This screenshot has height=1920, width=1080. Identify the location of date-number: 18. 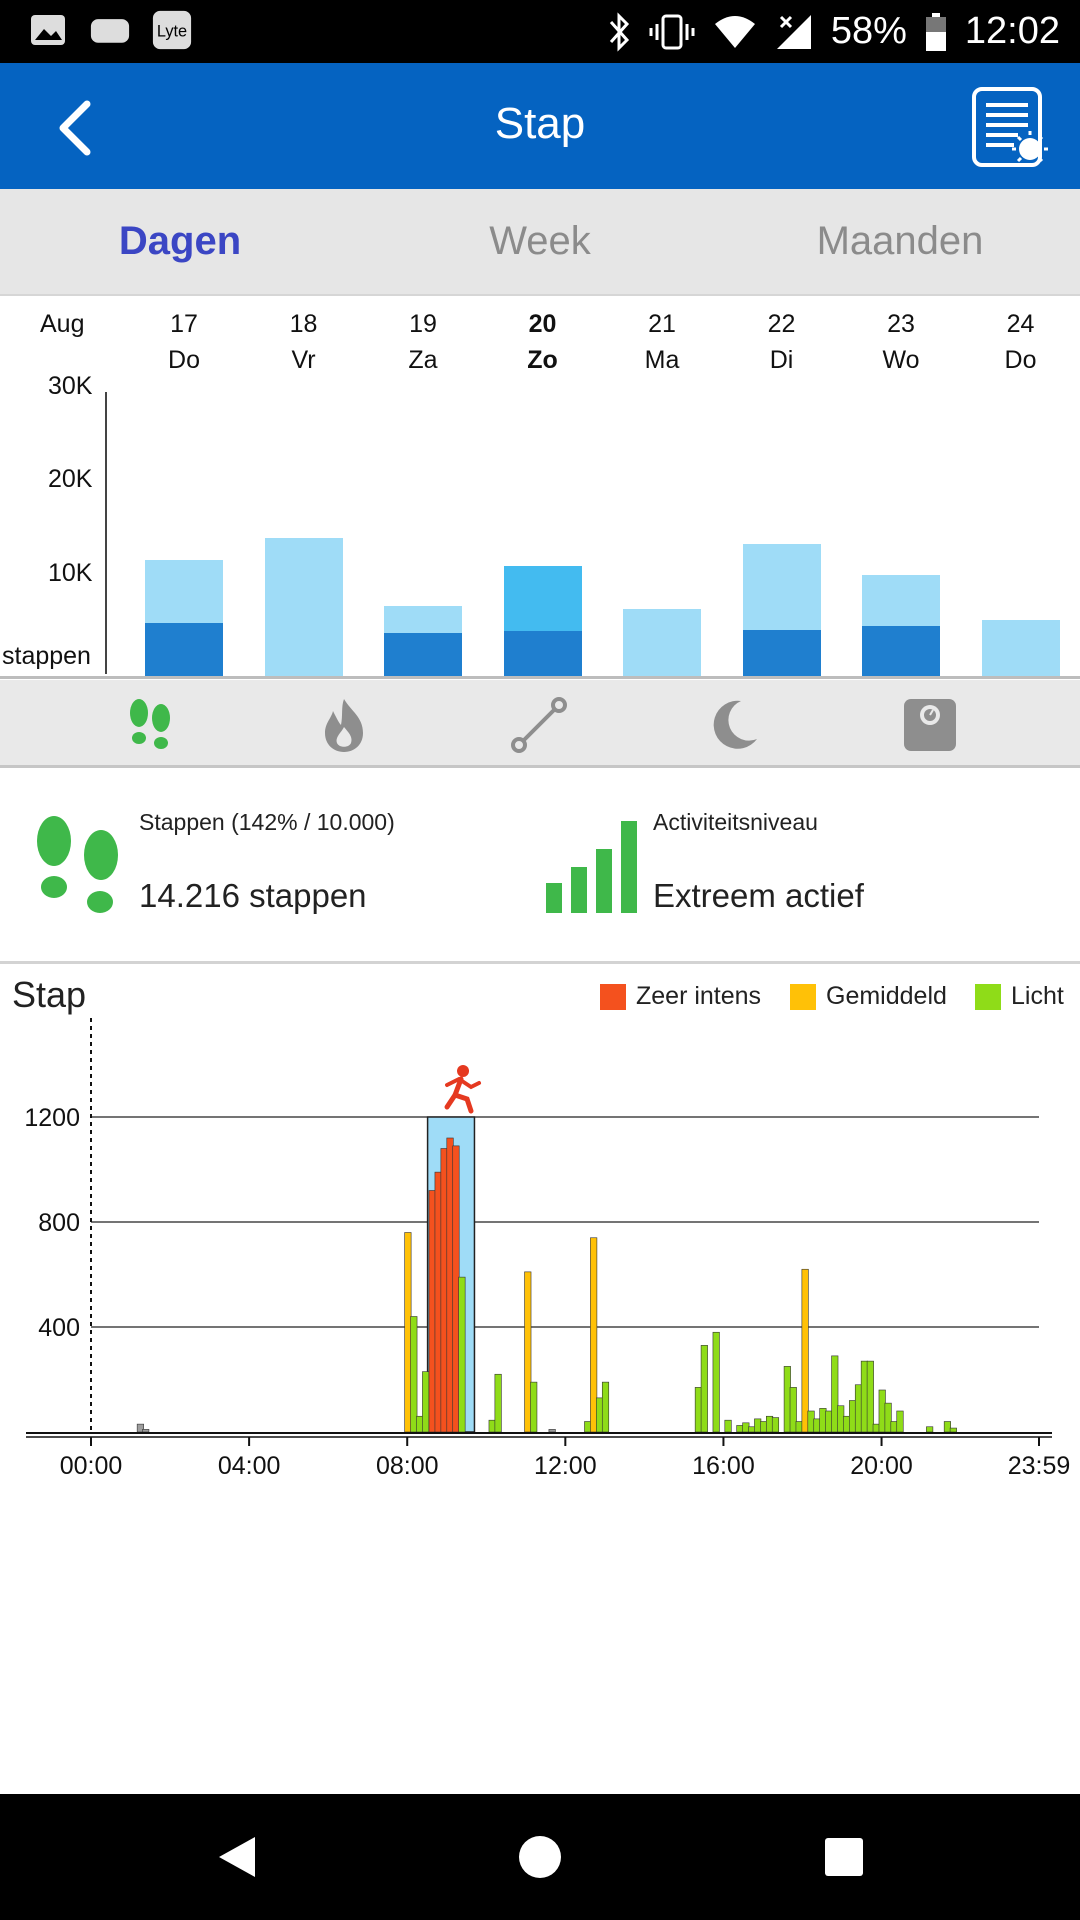
(303, 324).